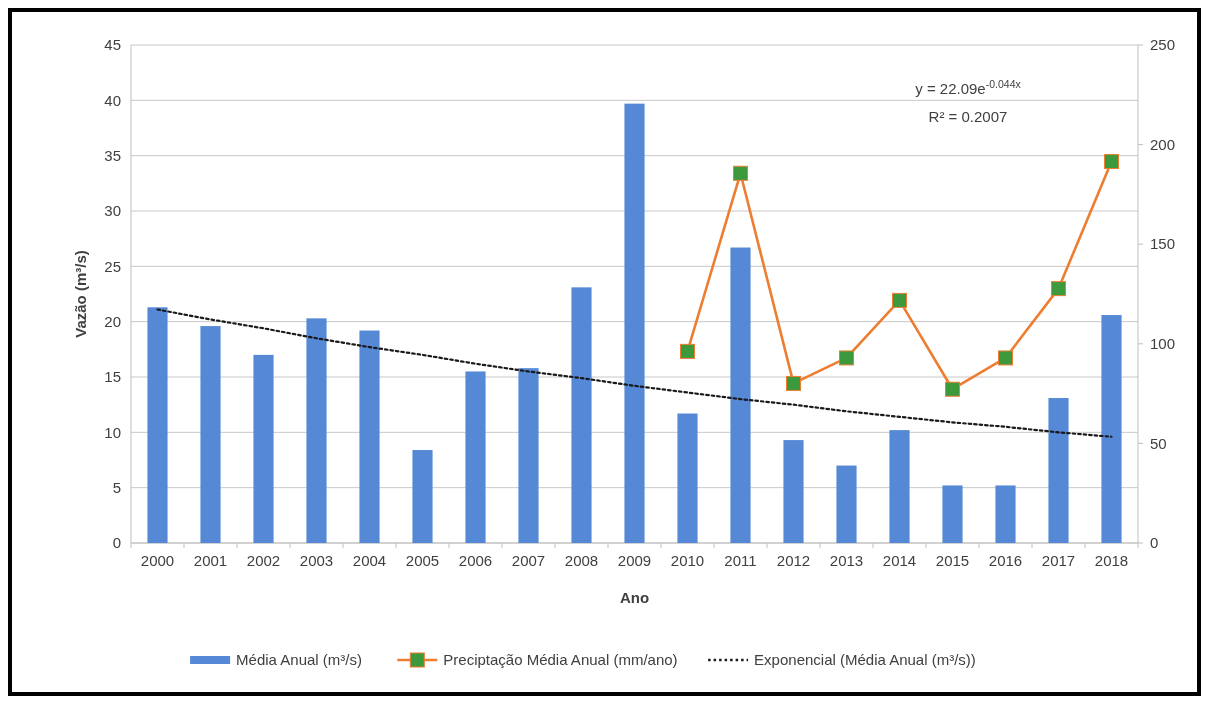 The width and height of the screenshot is (1209, 704). I want to click on annotation: y = 22.09e$^{-0.044x}$, so click(968, 87).